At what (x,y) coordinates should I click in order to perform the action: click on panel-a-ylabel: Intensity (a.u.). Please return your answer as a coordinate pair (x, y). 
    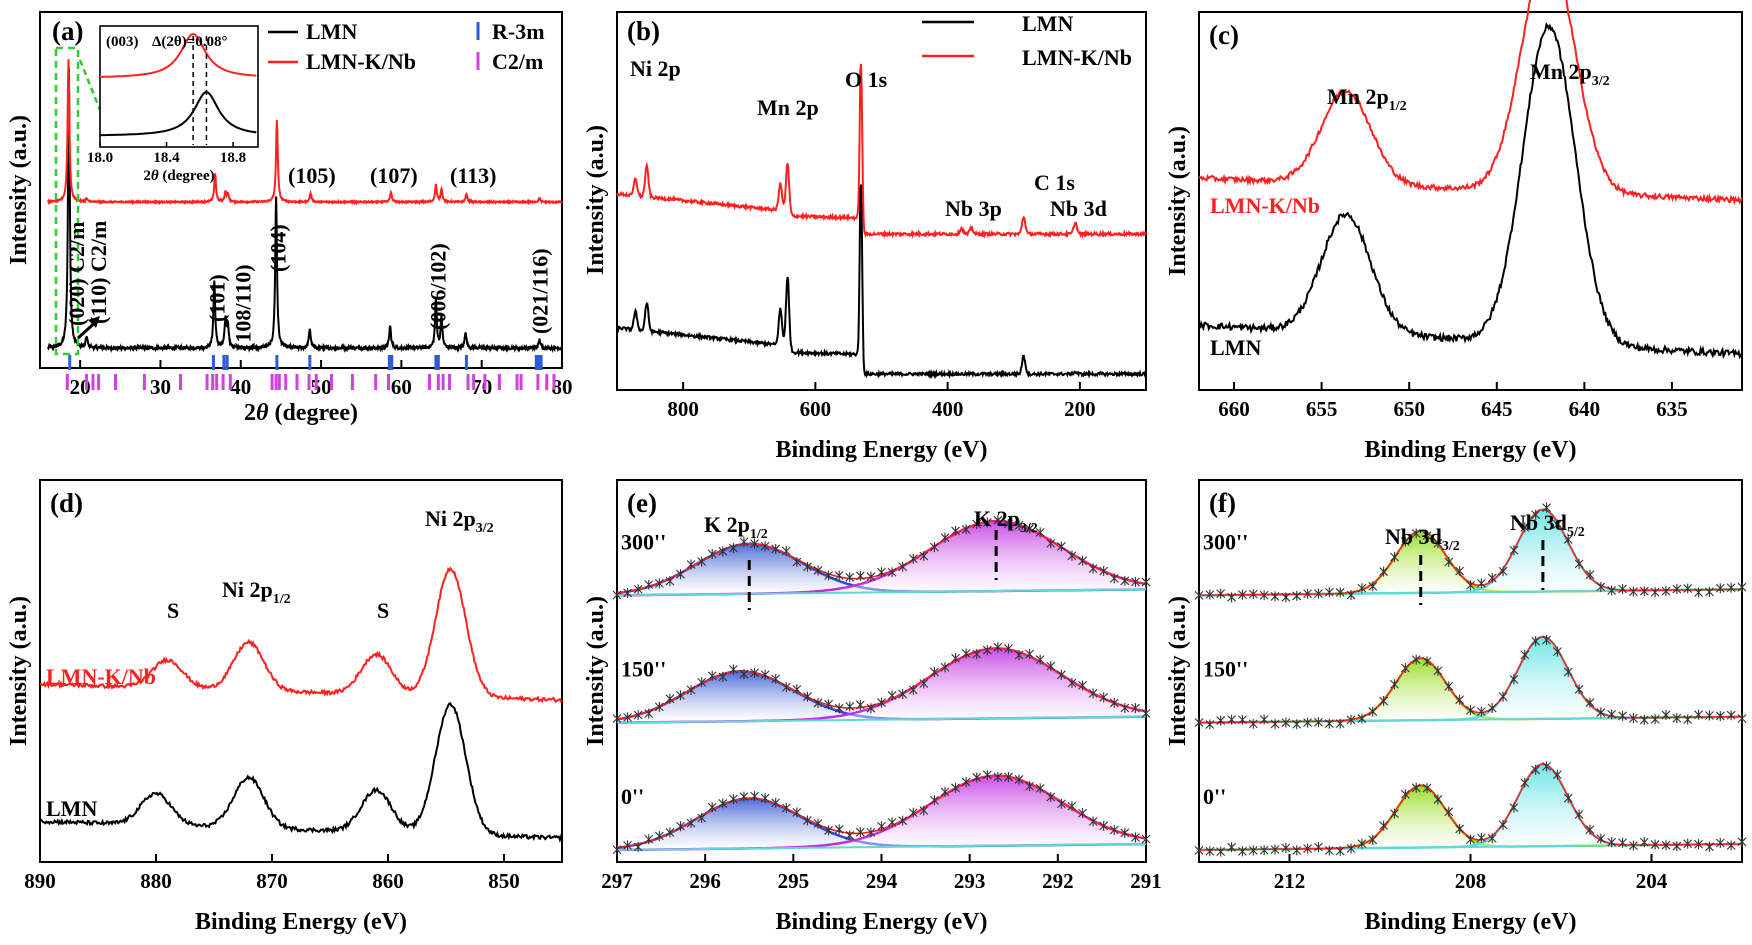
    Looking at the image, I should click on (19, 190).